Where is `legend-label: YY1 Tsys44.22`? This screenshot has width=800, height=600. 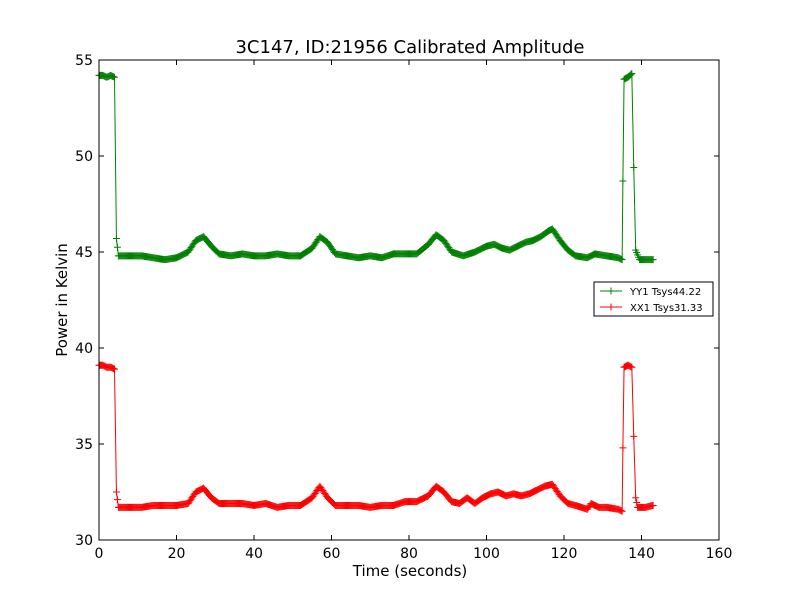 legend-label: YY1 Tsys44.22 is located at coordinates (665, 292).